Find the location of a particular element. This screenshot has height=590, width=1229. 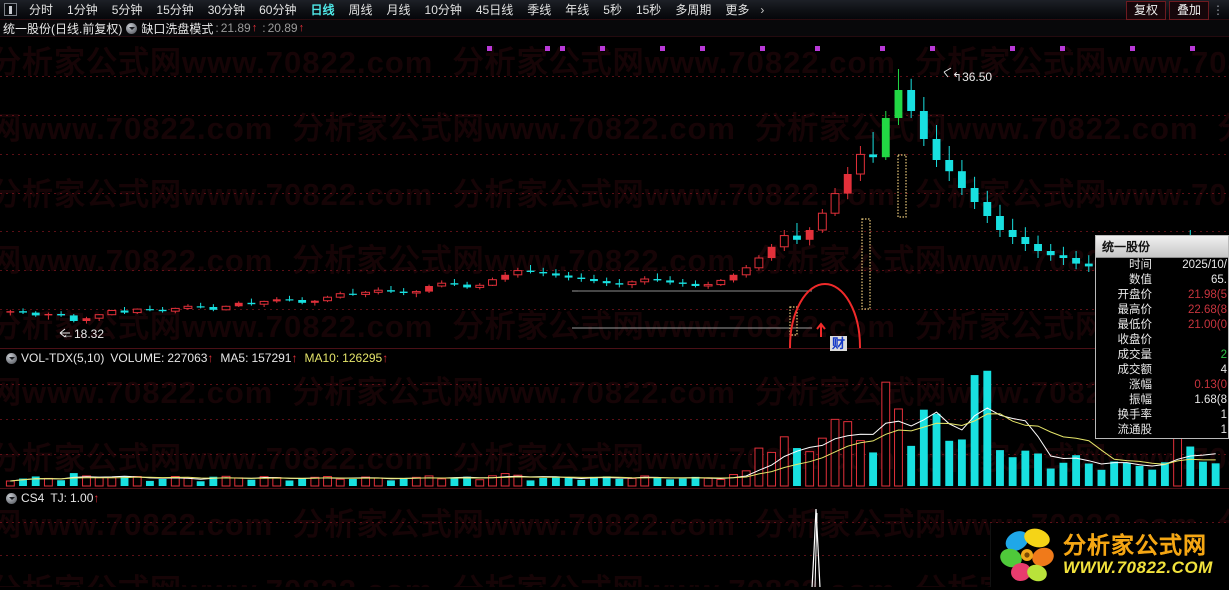

info-panel-row: 时间 2025/10/ is located at coordinates (1162, 265).